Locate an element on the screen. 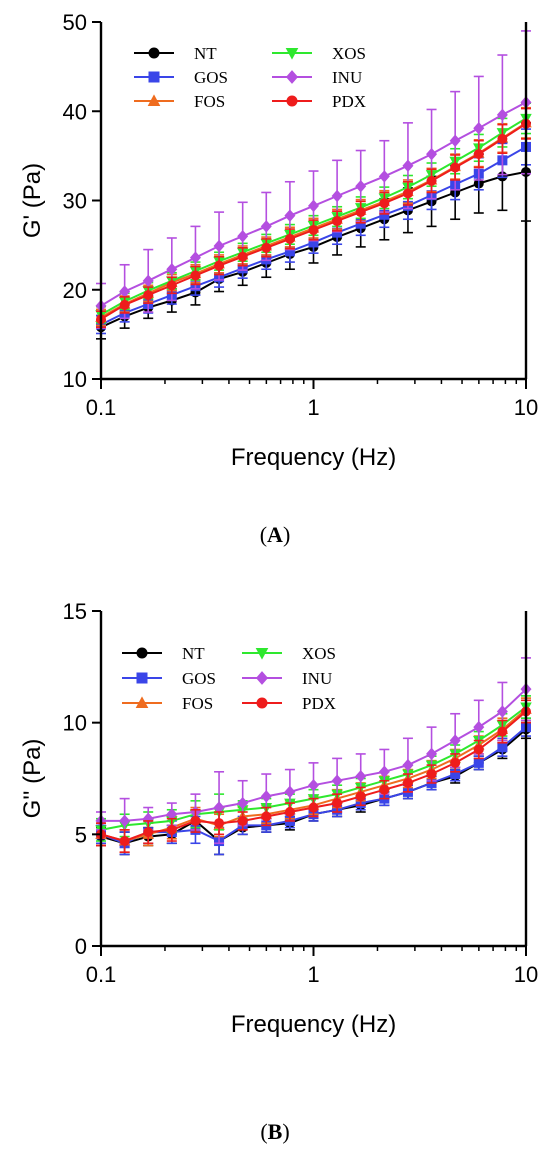 The height and width of the screenshot is (1154, 550). x-tick-label: 0.1 is located at coordinates (101, 407).